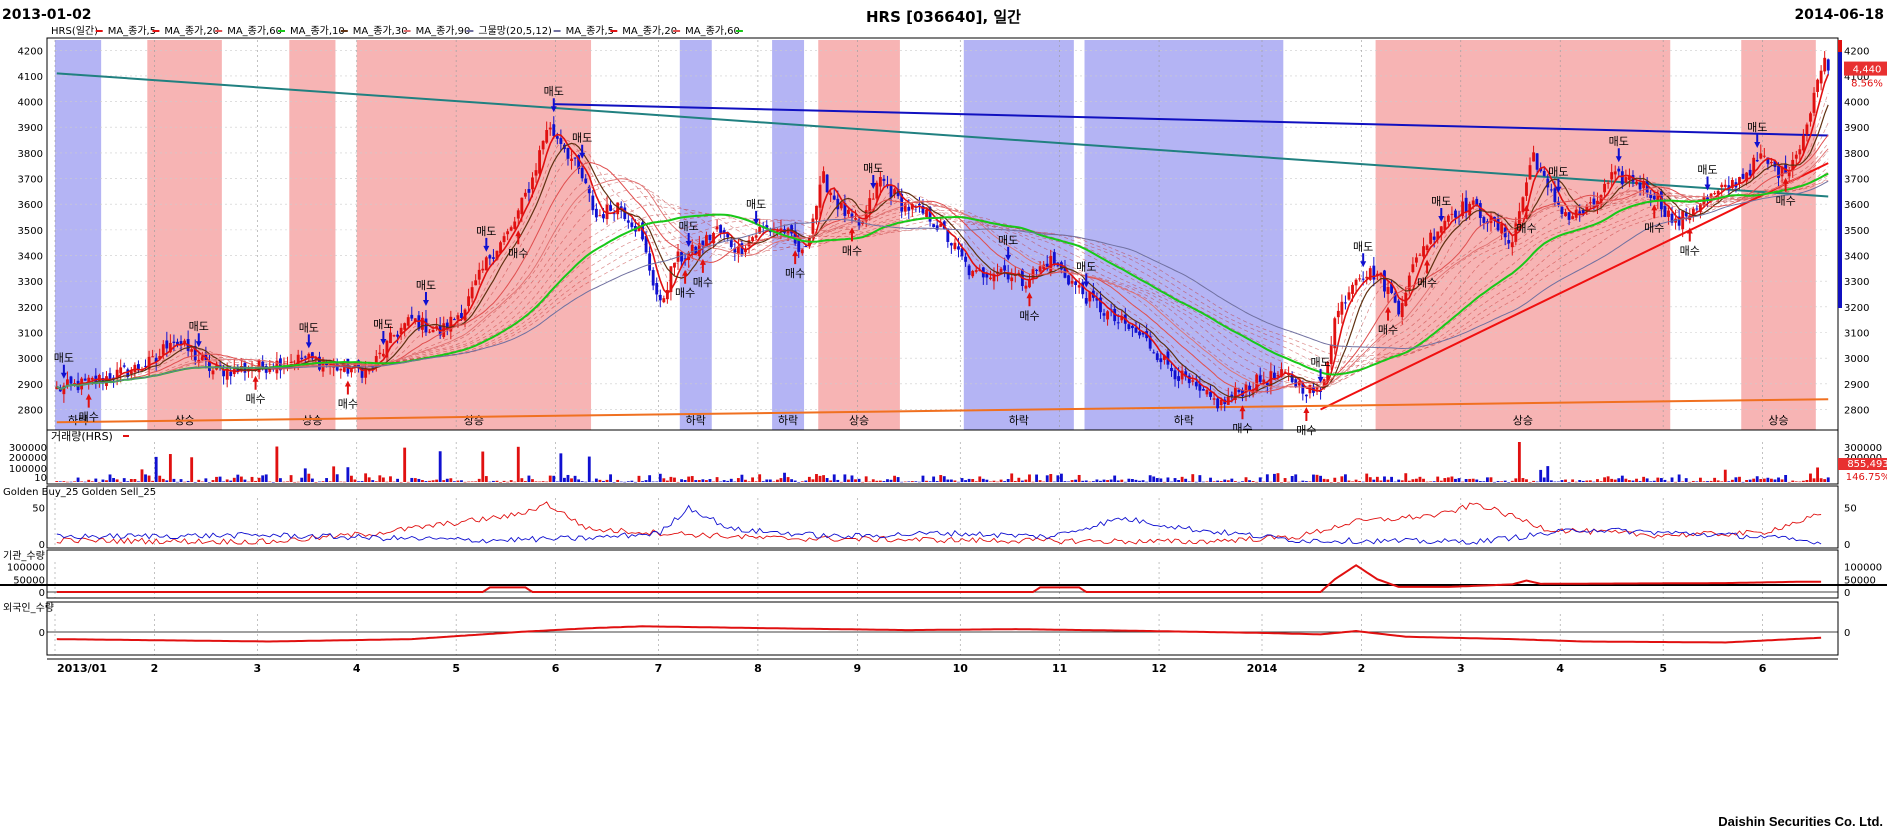 The image size is (1887, 831). What do you see at coordinates (1008, 240) in the screenshot?
I see `sell-label: 매도` at bounding box center [1008, 240].